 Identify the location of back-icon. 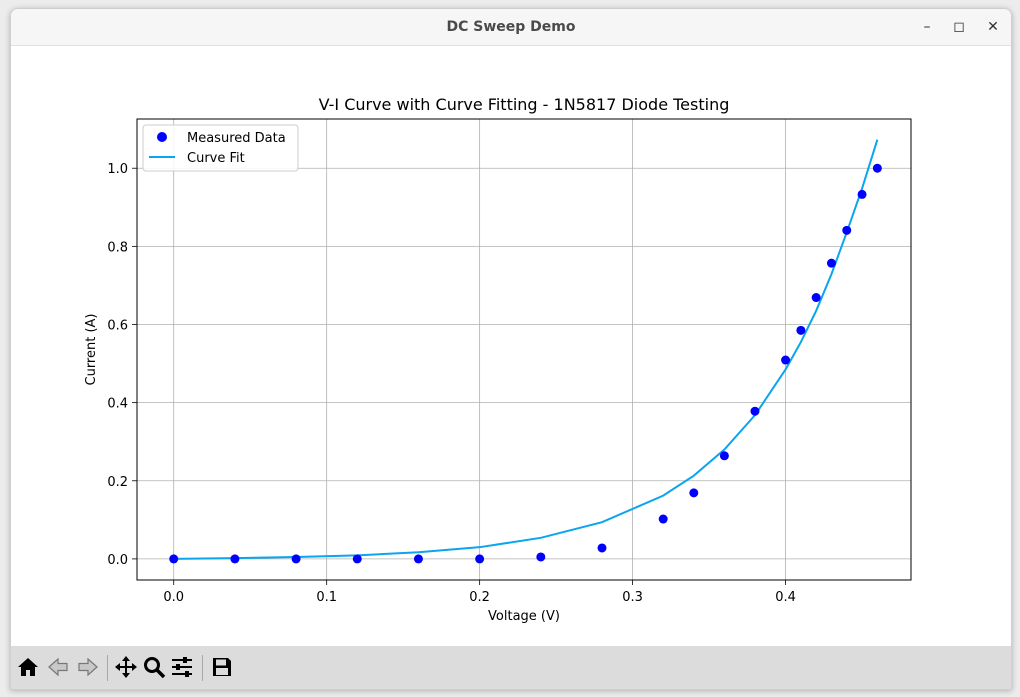
(58, 667).